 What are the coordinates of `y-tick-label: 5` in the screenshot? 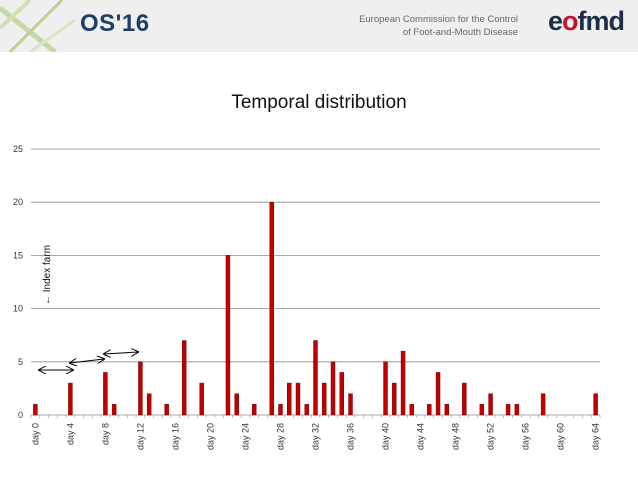 It's located at (20, 362).